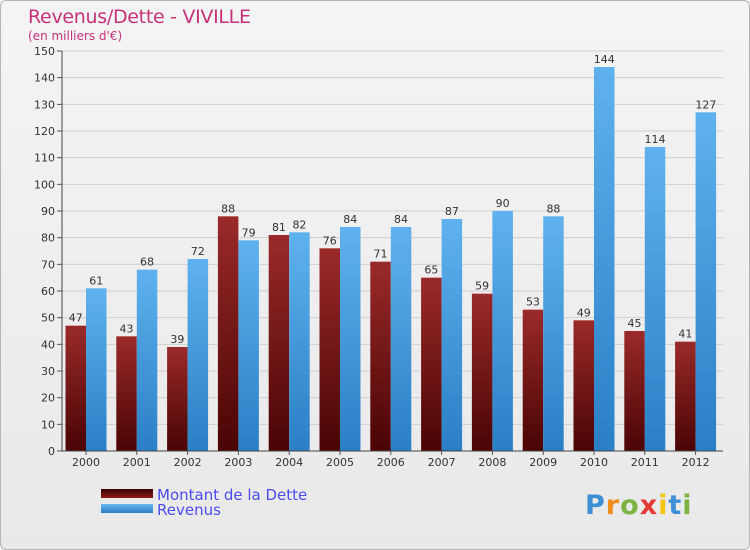  What do you see at coordinates (228, 208) in the screenshot?
I see `data-label-debt: 88` at bounding box center [228, 208].